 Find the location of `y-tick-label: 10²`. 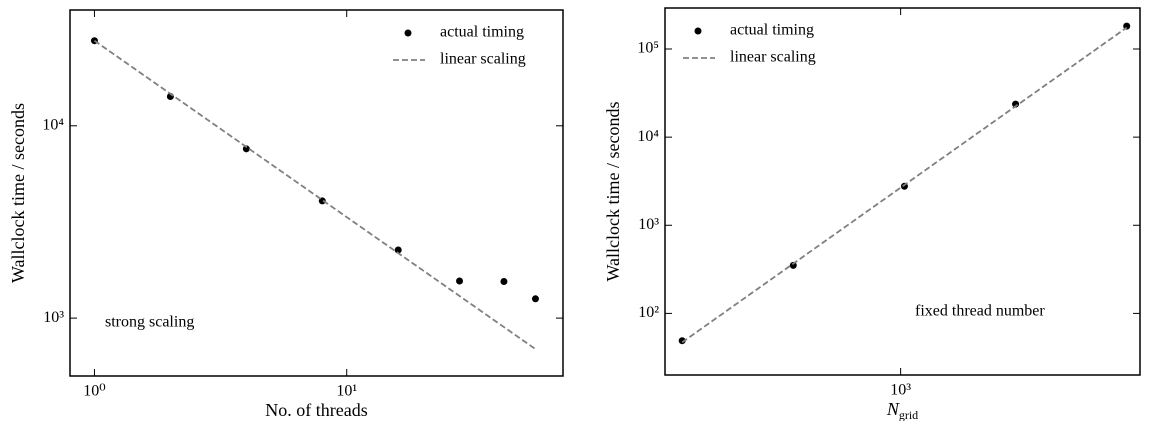

y-tick-label: 10² is located at coordinates (648, 312).